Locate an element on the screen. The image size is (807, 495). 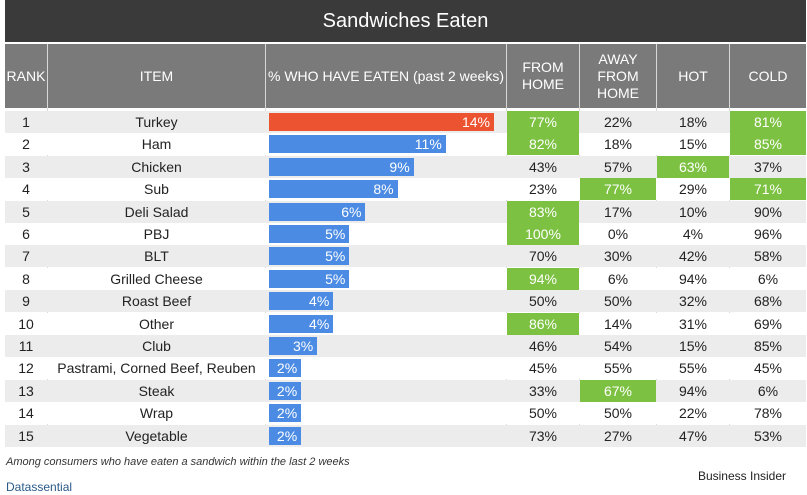
away-cell: 14% is located at coordinates (618, 323).